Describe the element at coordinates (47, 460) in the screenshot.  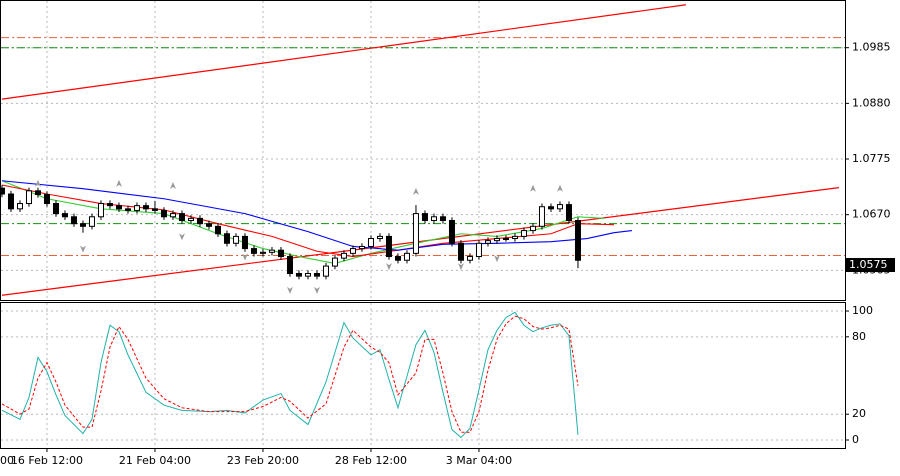
I see `x-tick-label: 16 Feb 12:00` at that location.